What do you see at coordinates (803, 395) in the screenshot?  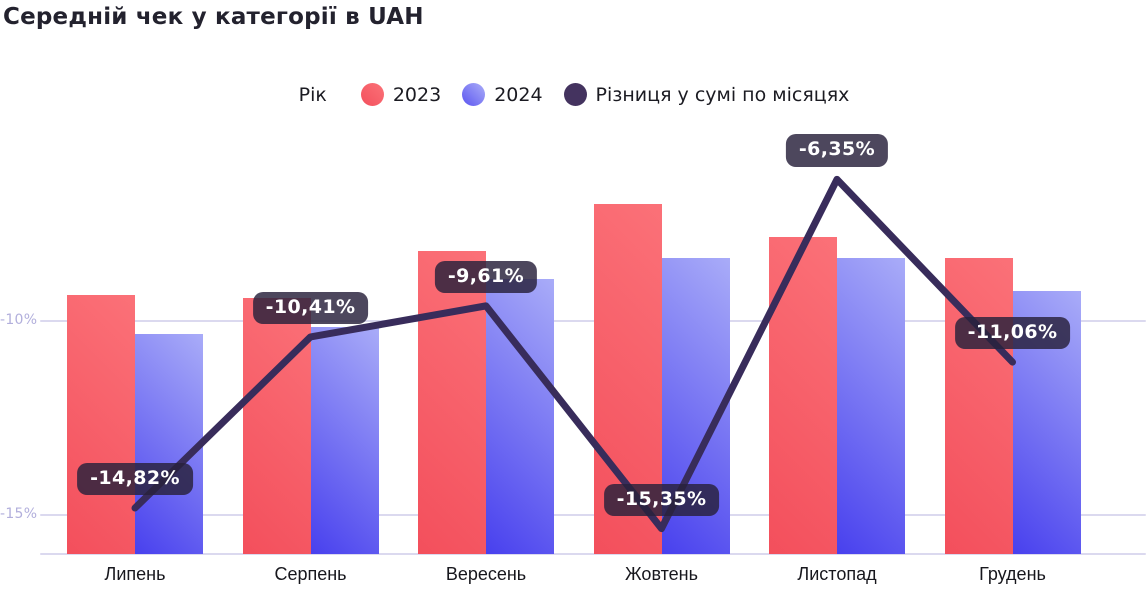 I see `bar-2023-Листопад` at bounding box center [803, 395].